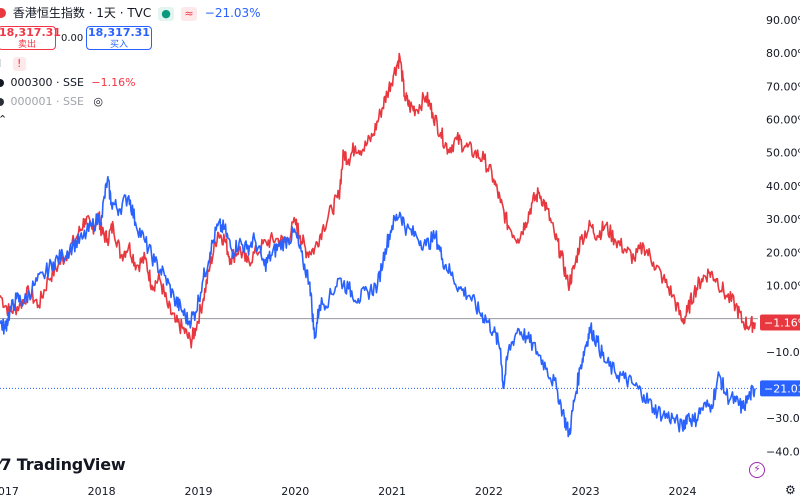 The width and height of the screenshot is (800, 500). I want to click on x-tick-label-2: 2019, so click(198, 491).